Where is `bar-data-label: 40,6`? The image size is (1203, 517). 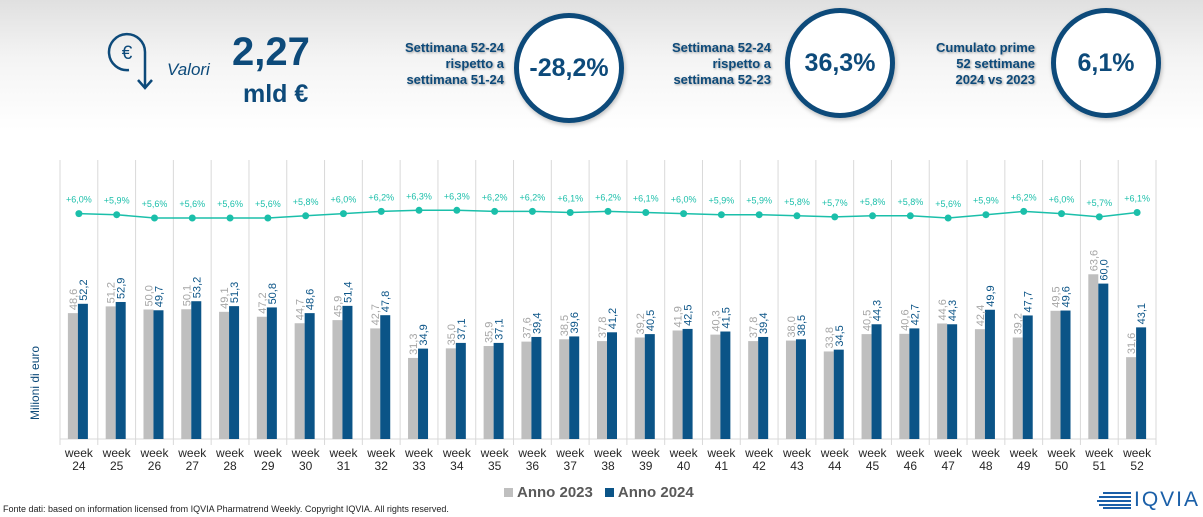
bar-data-label: 40,6 is located at coordinates (905, 319).